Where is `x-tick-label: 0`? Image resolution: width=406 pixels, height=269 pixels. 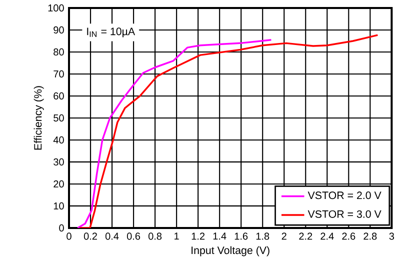
x-tick-label: 0 is located at coordinates (69, 236).